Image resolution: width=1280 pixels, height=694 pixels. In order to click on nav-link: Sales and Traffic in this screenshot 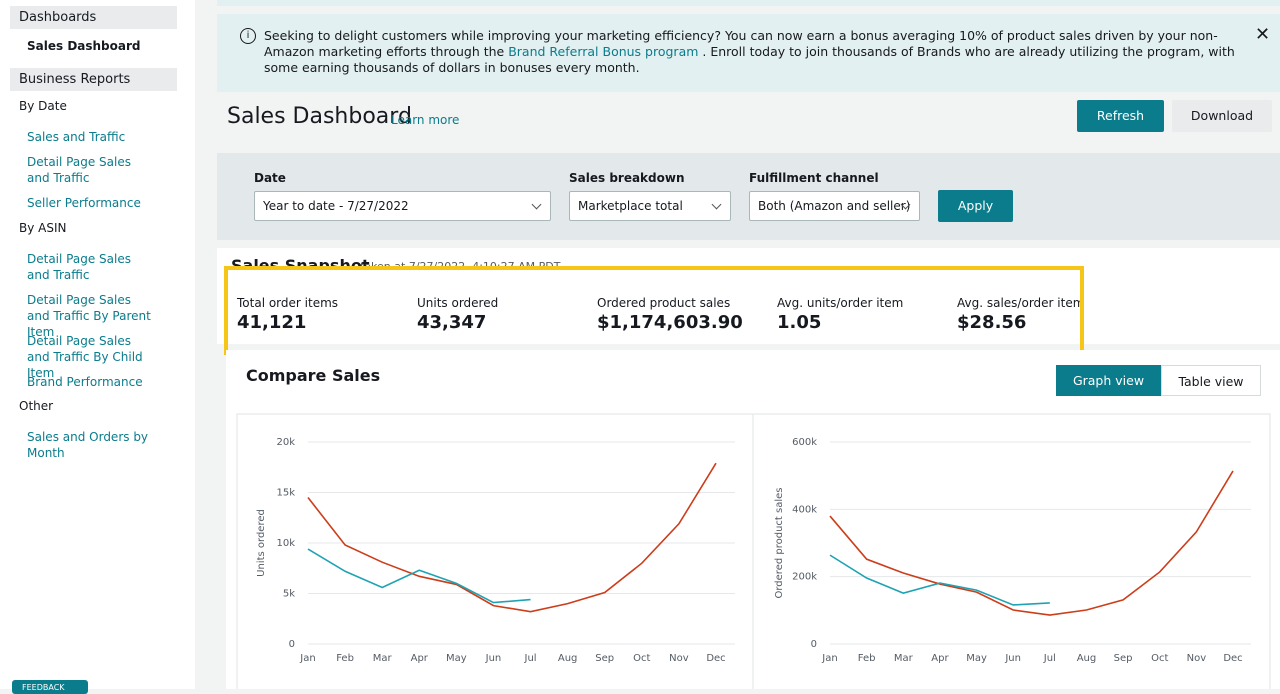, I will do `click(76, 137)`.